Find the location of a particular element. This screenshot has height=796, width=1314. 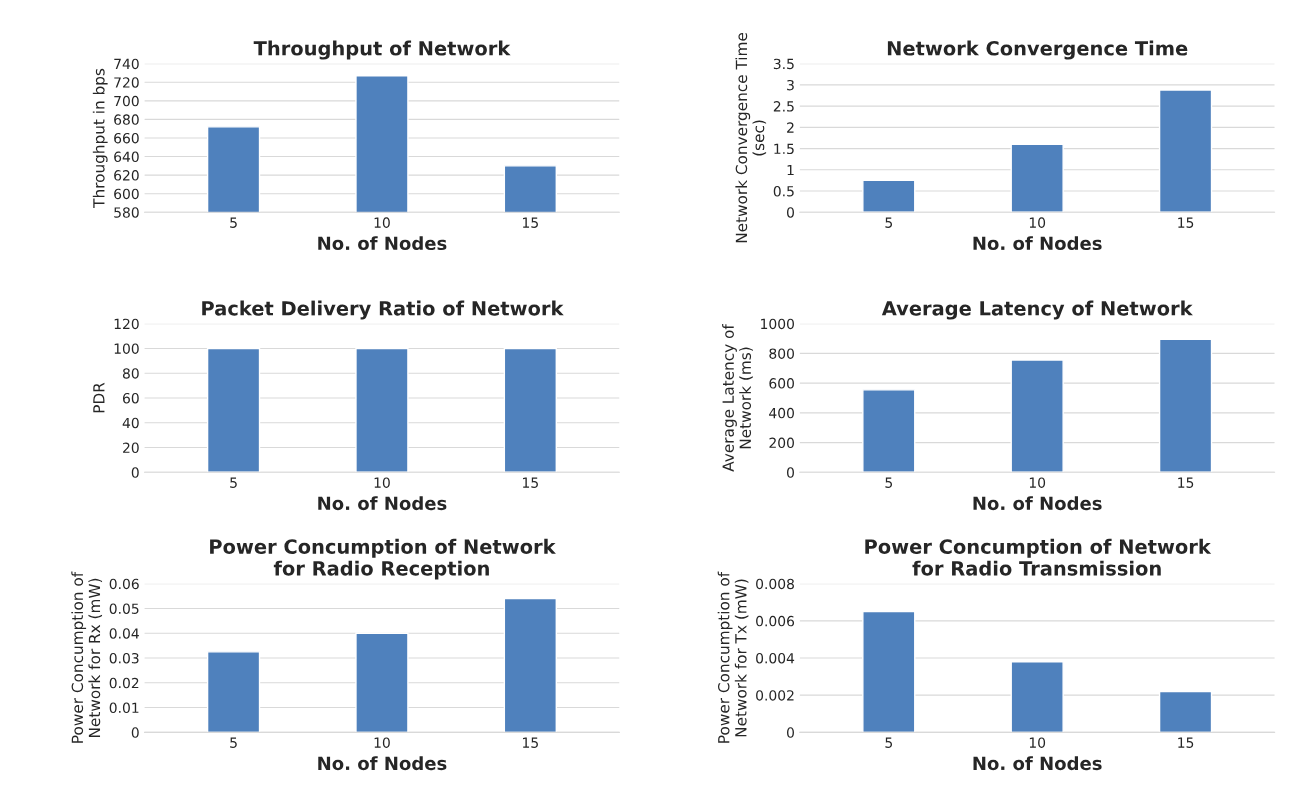

y-tick-label: 0.01 is located at coordinates (124, 708).